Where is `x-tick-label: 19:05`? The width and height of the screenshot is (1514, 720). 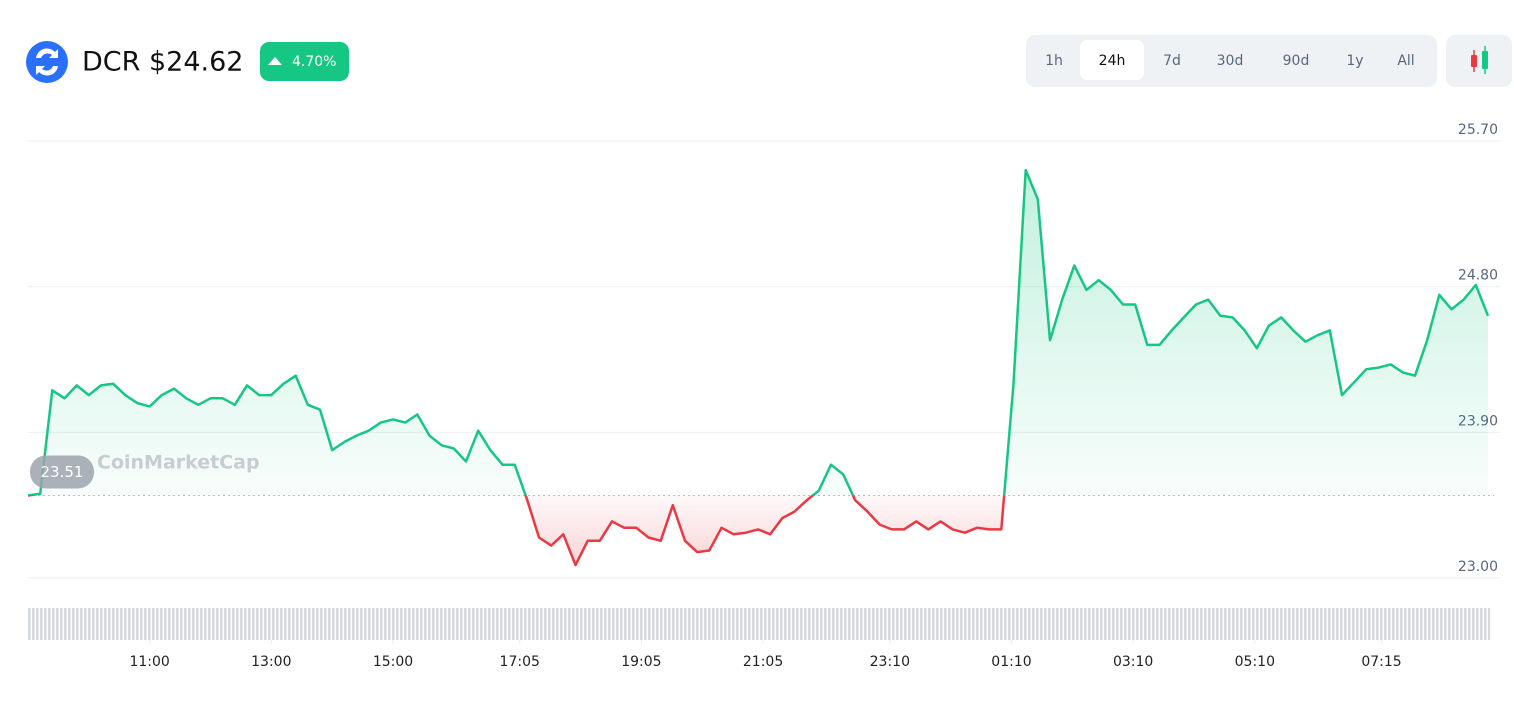
x-tick-label: 19:05 is located at coordinates (641, 662).